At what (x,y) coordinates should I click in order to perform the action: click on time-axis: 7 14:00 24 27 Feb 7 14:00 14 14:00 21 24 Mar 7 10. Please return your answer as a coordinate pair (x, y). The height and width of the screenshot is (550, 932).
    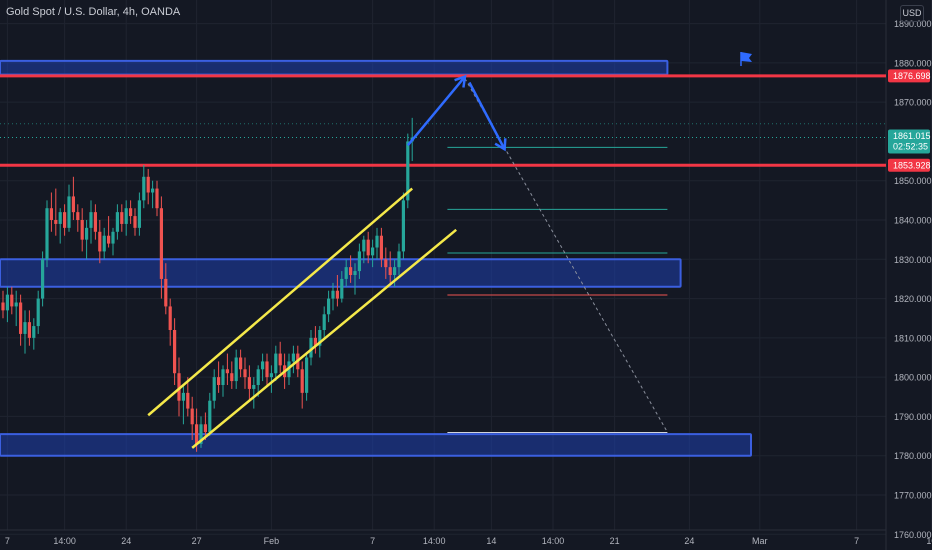
    Looking at the image, I should click on (468, 541).